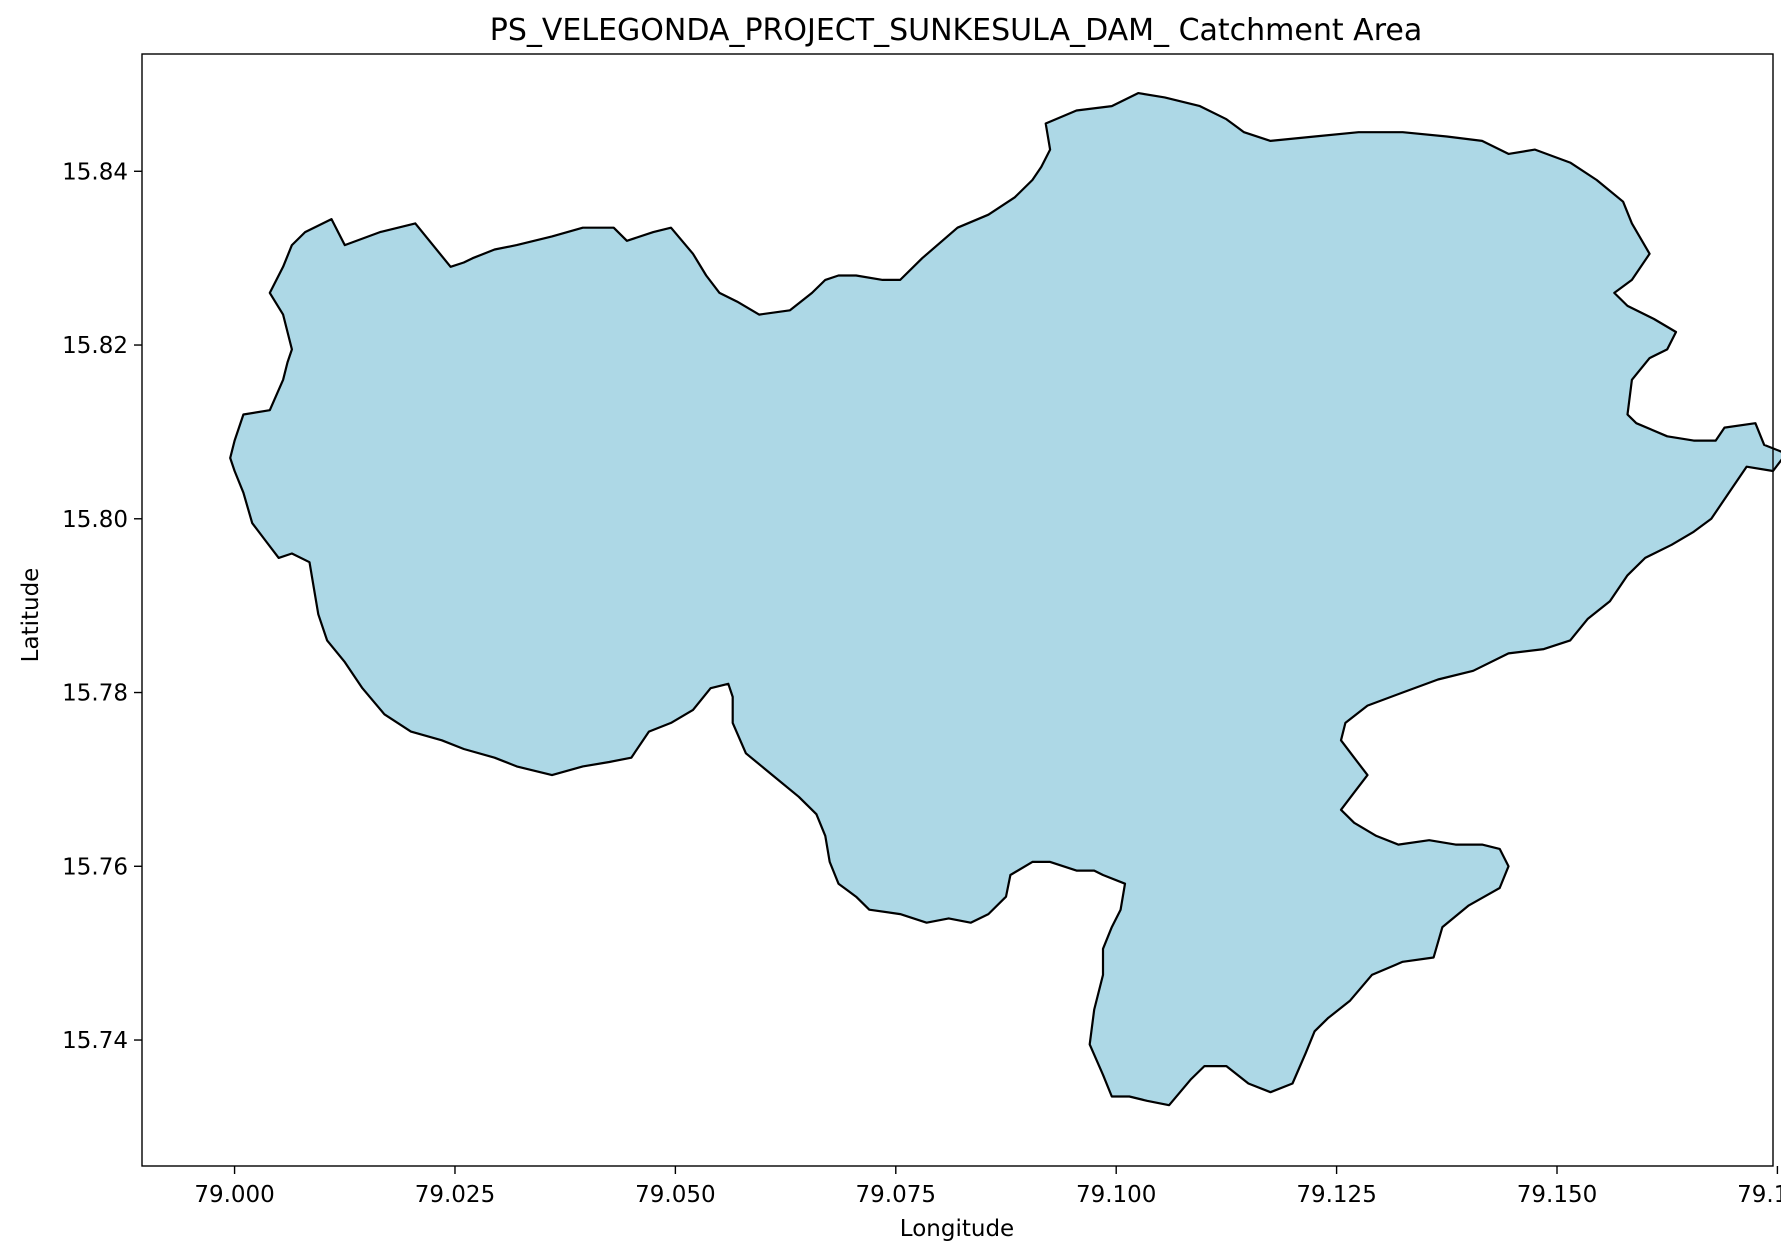 The width and height of the screenshot is (1781, 1255). What do you see at coordinates (234, 1195) in the screenshot?
I see `x-tick-label: 79.000` at bounding box center [234, 1195].